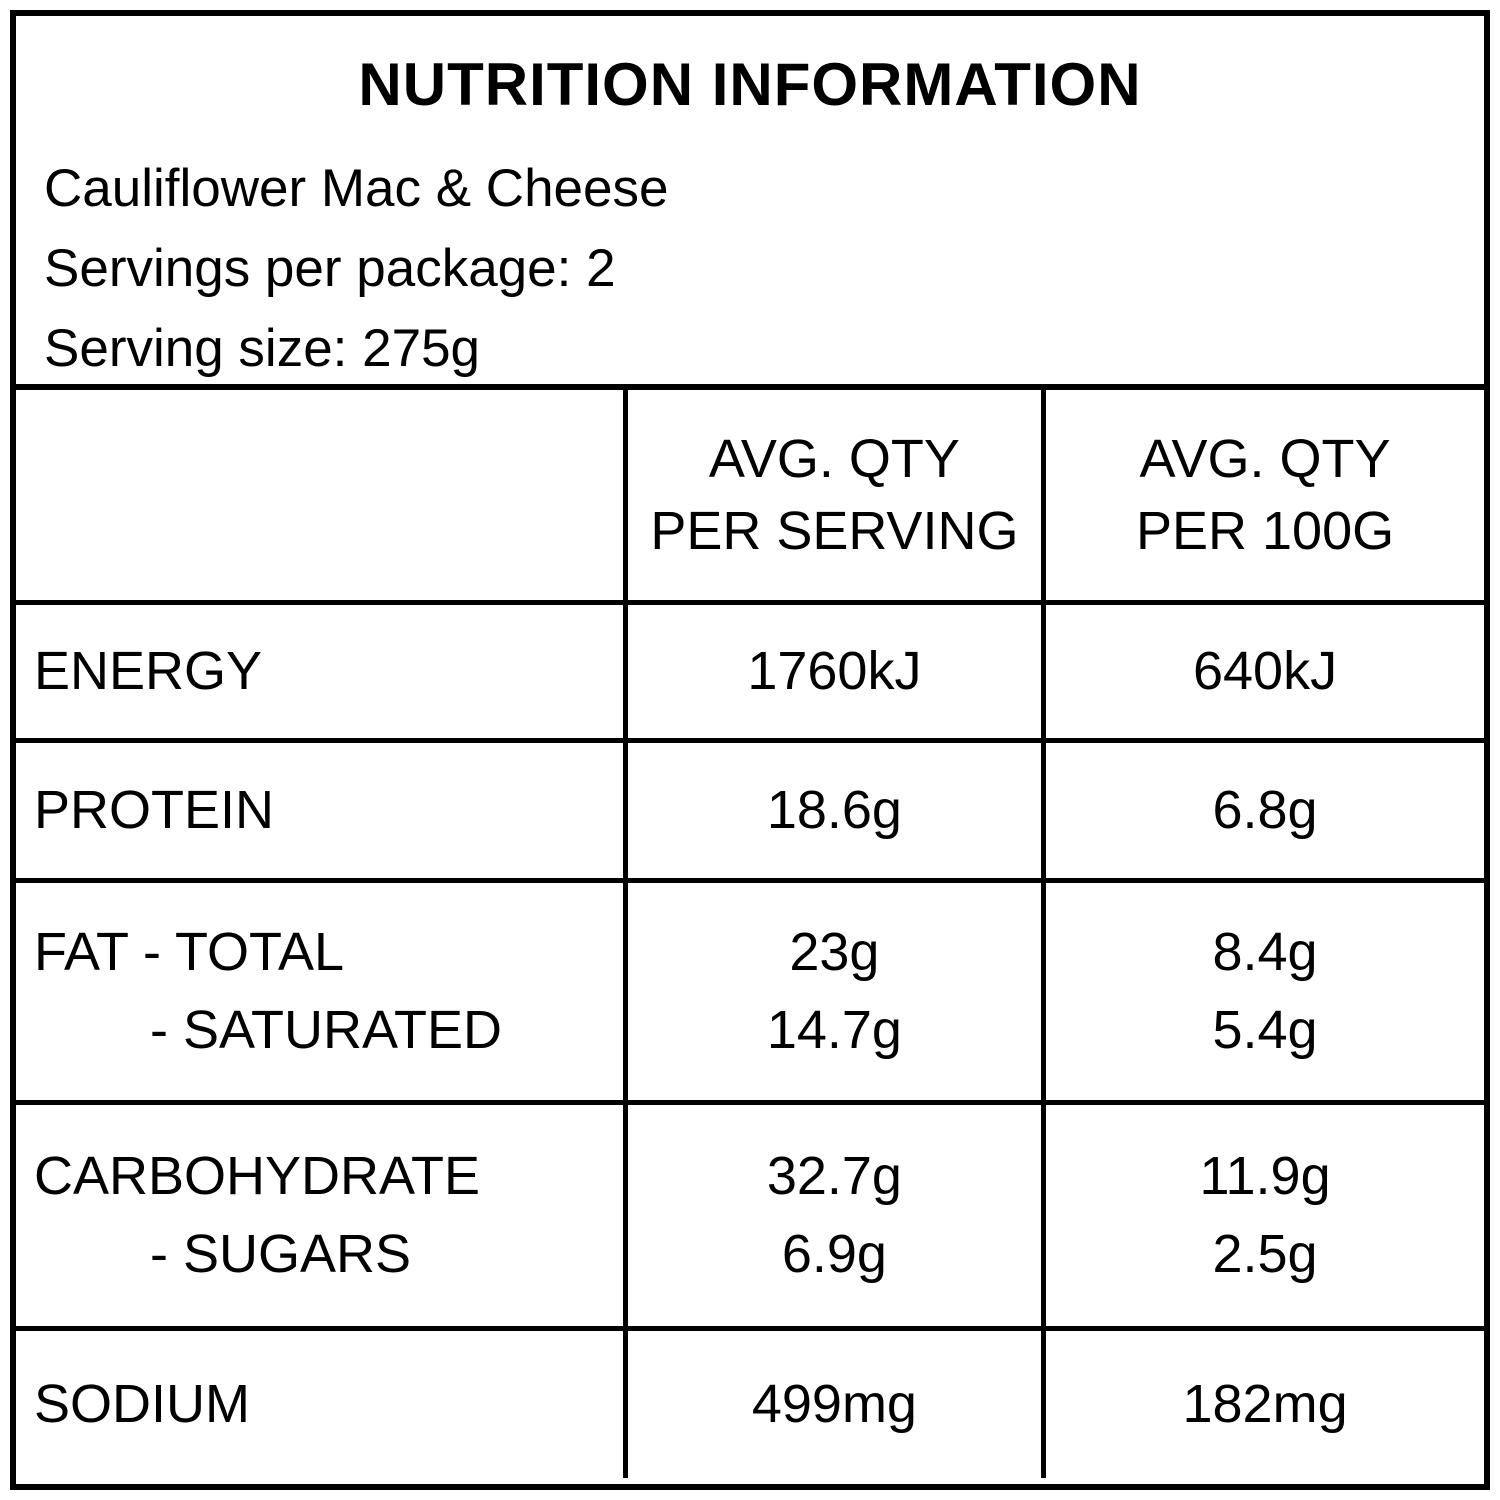 Image resolution: width=1500 pixels, height=1500 pixels. I want to click on energy-per-100g: 640kJ, so click(1262, 671).